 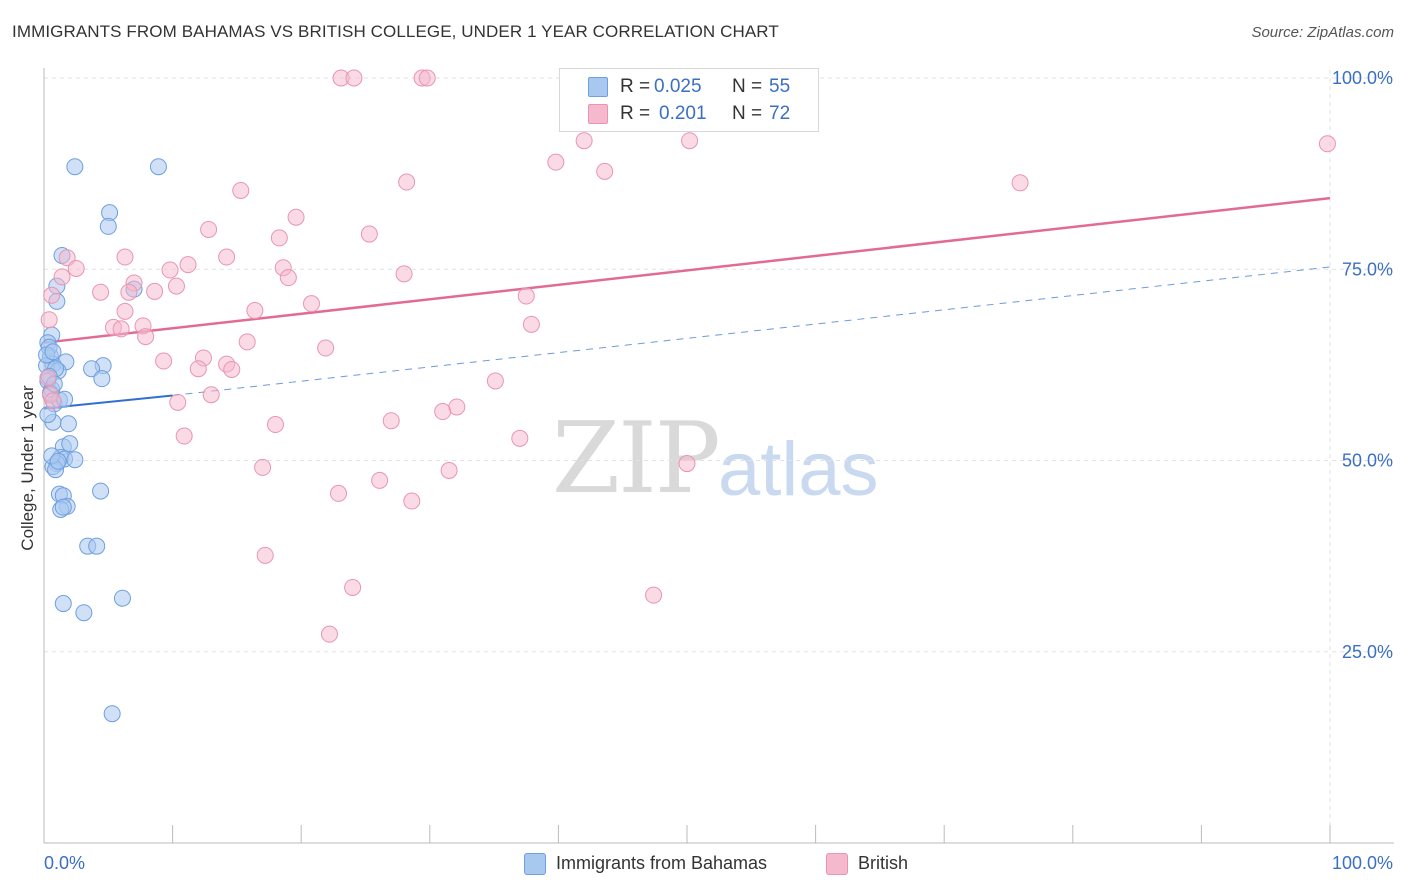 I want to click on y-tick-label: 100.0%, so click(x=1362, y=78).